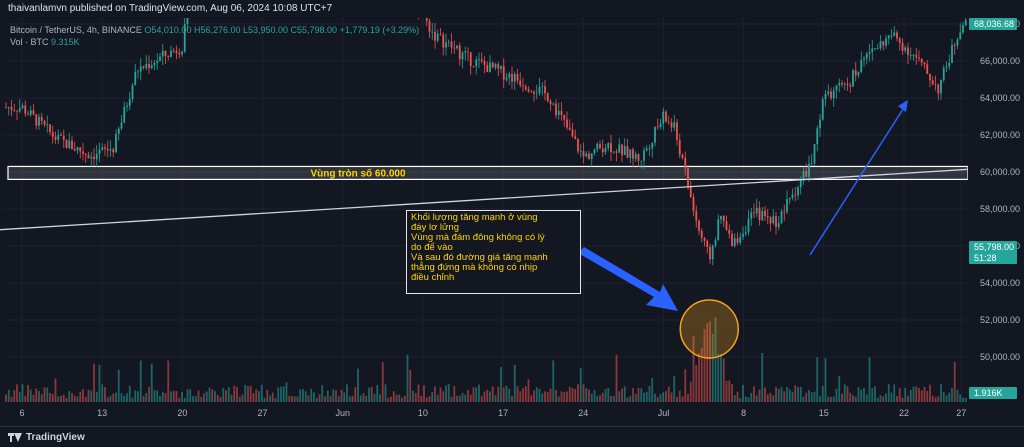 This screenshot has height=447, width=1024. Describe the element at coordinates (46, 437) in the screenshot. I see `tradingview-logo: TradingView` at that location.